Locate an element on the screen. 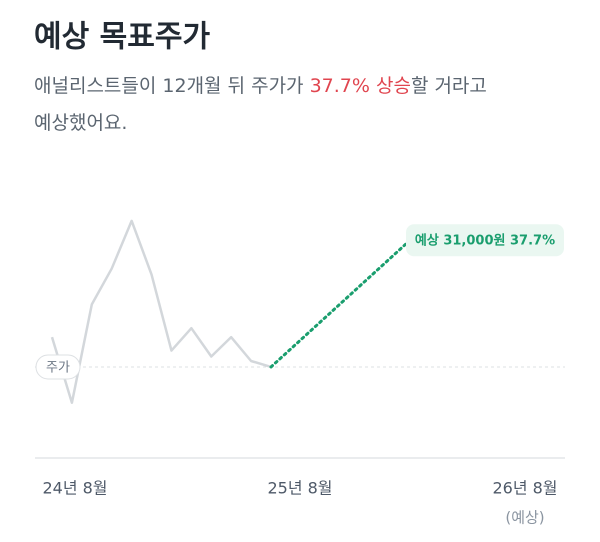 This screenshot has height=542, width=600. target-pill is located at coordinates (485, 240).